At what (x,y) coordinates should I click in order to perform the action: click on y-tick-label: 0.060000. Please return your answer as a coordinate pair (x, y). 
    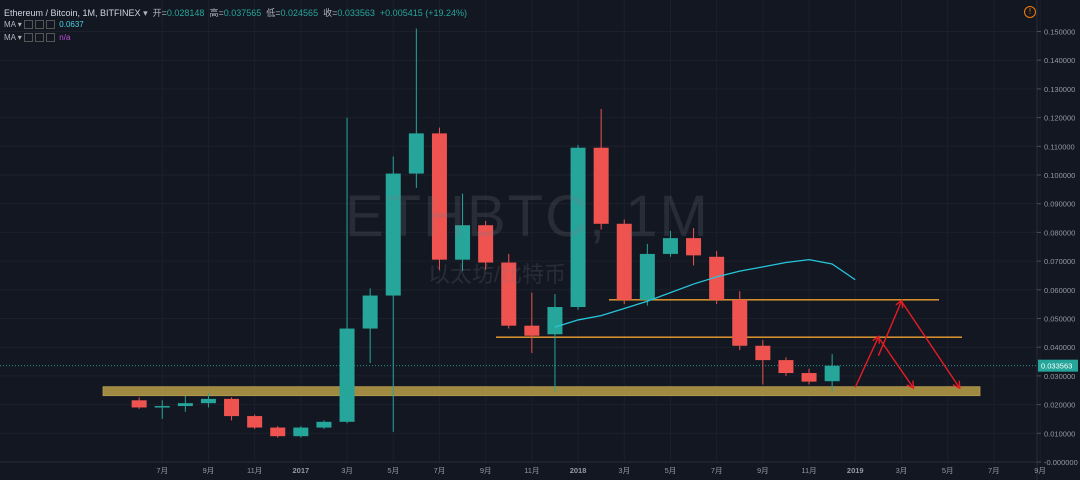
    Looking at the image, I should click on (1059, 290).